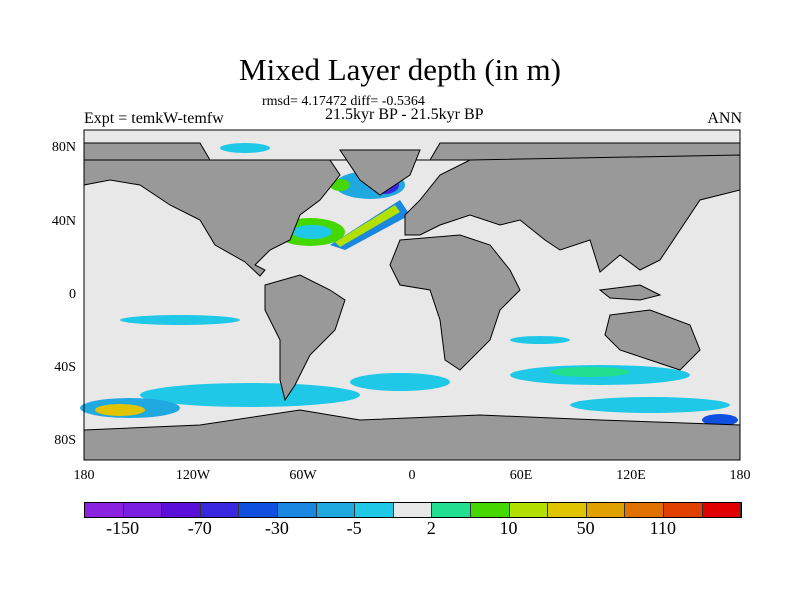  Describe the element at coordinates (72, 294) in the screenshot. I see `lat-tick-label: 0` at that location.